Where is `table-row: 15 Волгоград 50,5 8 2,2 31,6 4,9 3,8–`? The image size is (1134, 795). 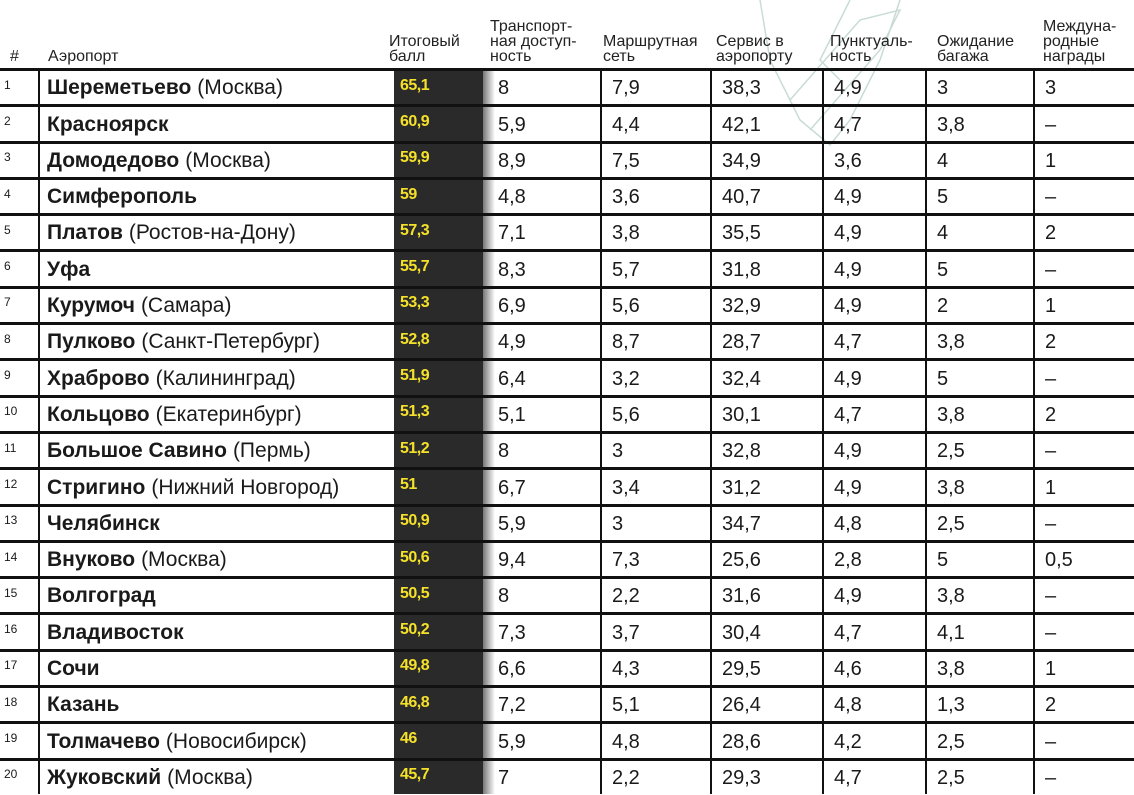 table-row: 15 Волгоград 50,5 8 2,2 31,6 4,9 3,8– is located at coordinates (567, 594).